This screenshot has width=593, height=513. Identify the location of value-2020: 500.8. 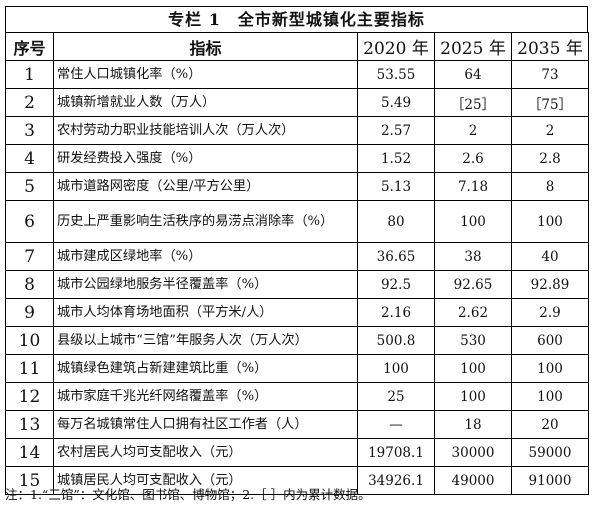
(396, 340).